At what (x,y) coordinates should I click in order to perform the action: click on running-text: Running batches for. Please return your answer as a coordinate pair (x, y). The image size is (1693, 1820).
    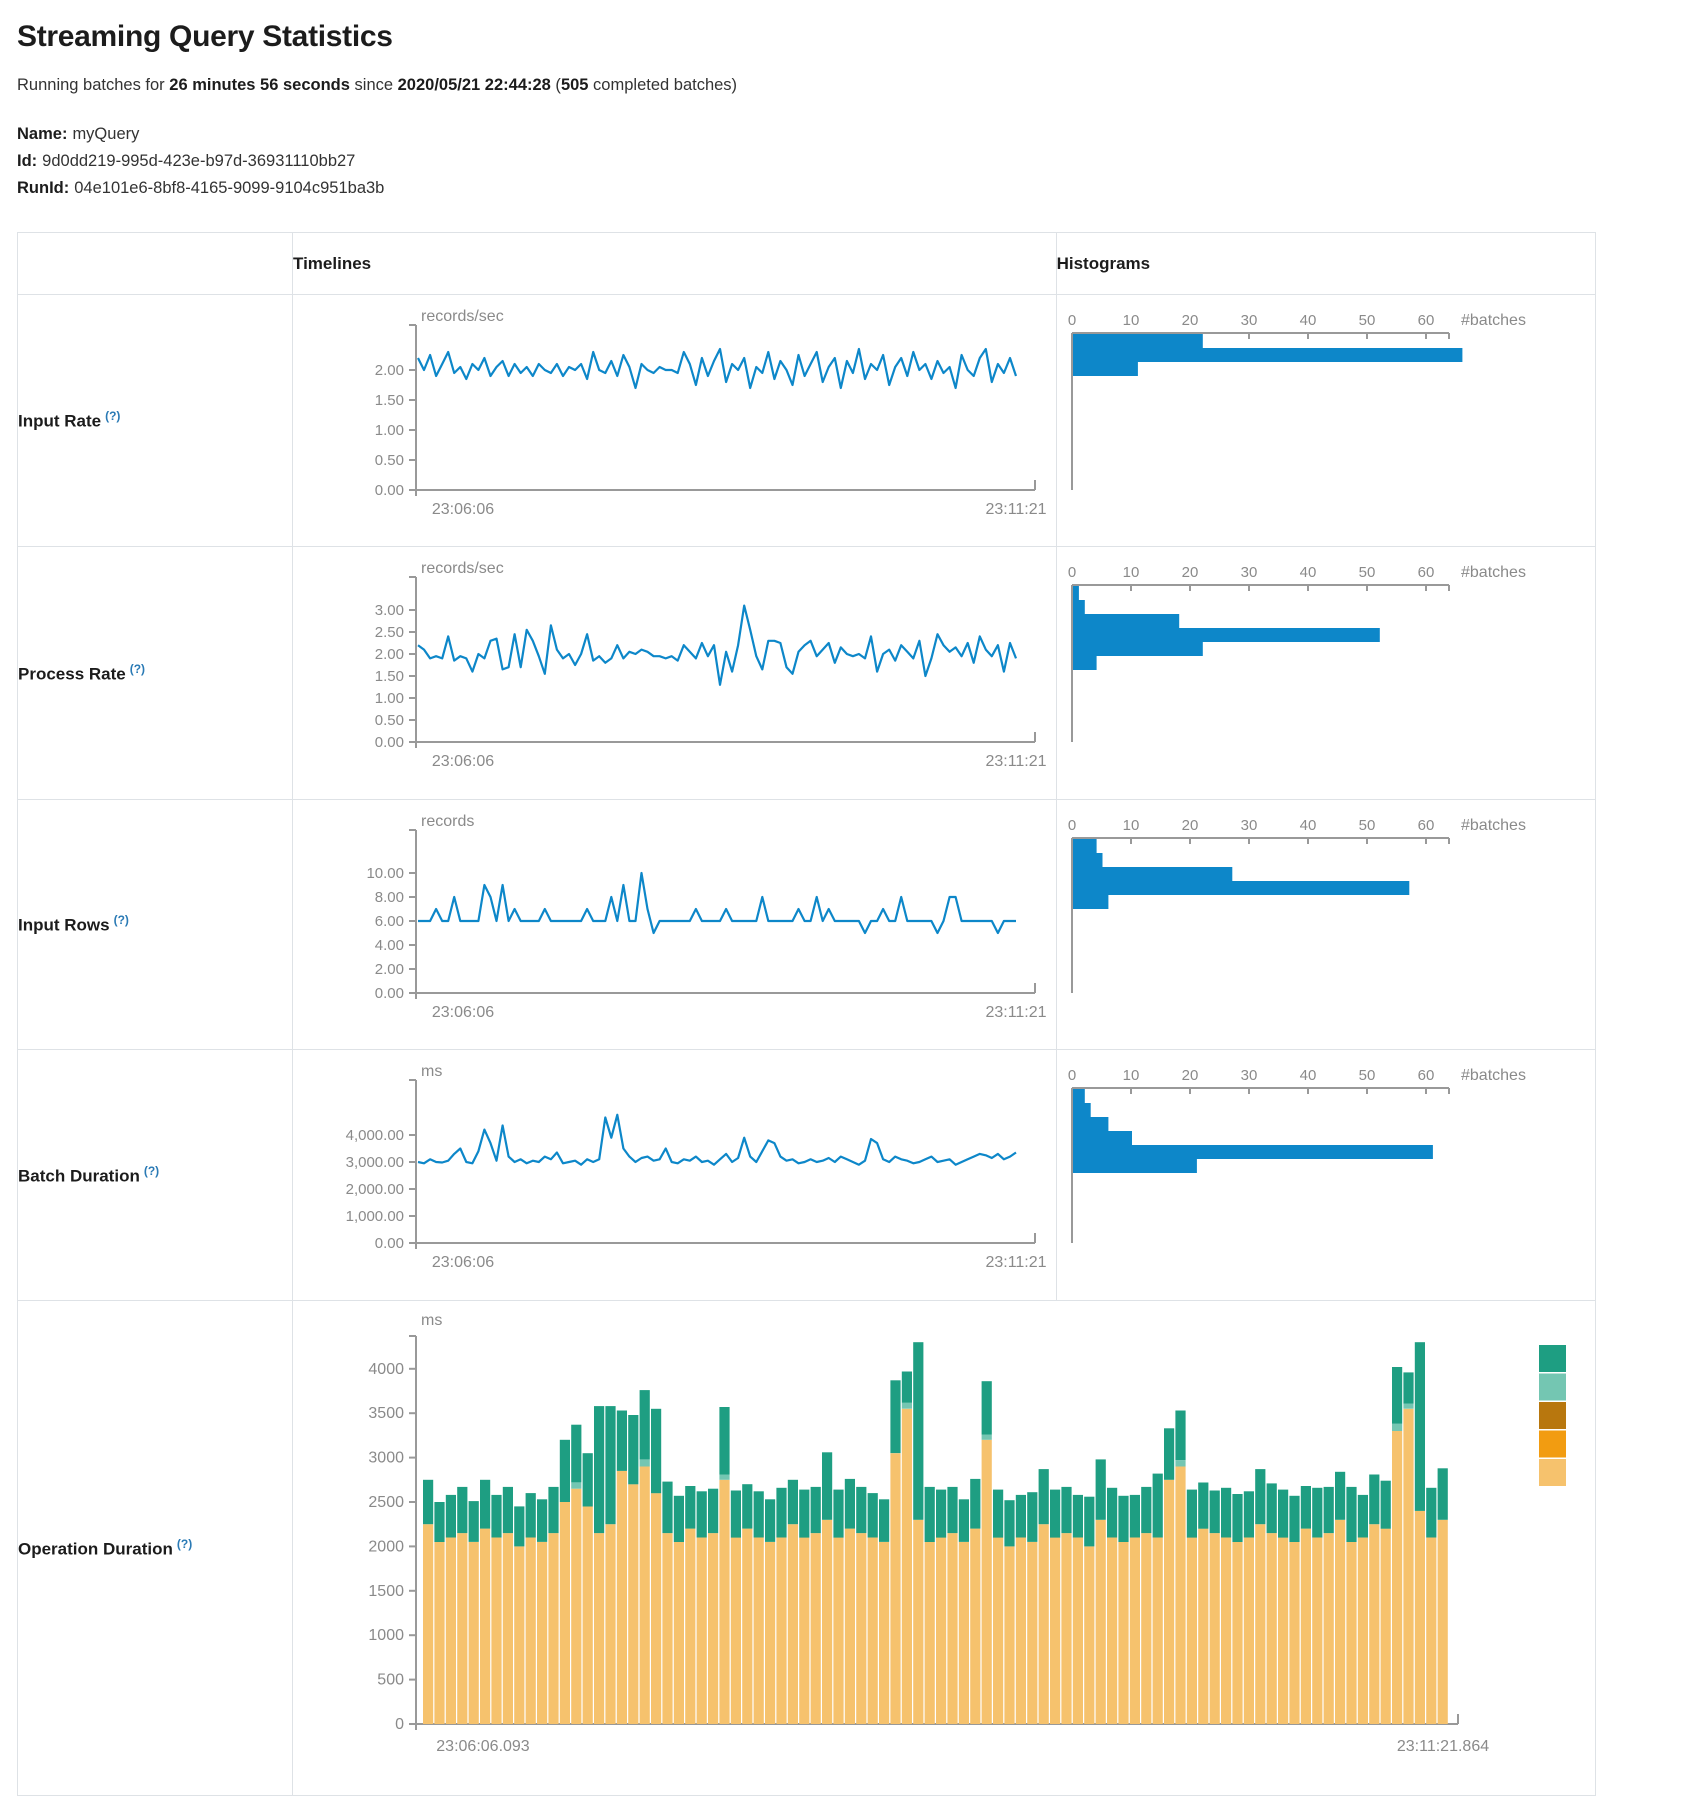
    Looking at the image, I should click on (93, 85).